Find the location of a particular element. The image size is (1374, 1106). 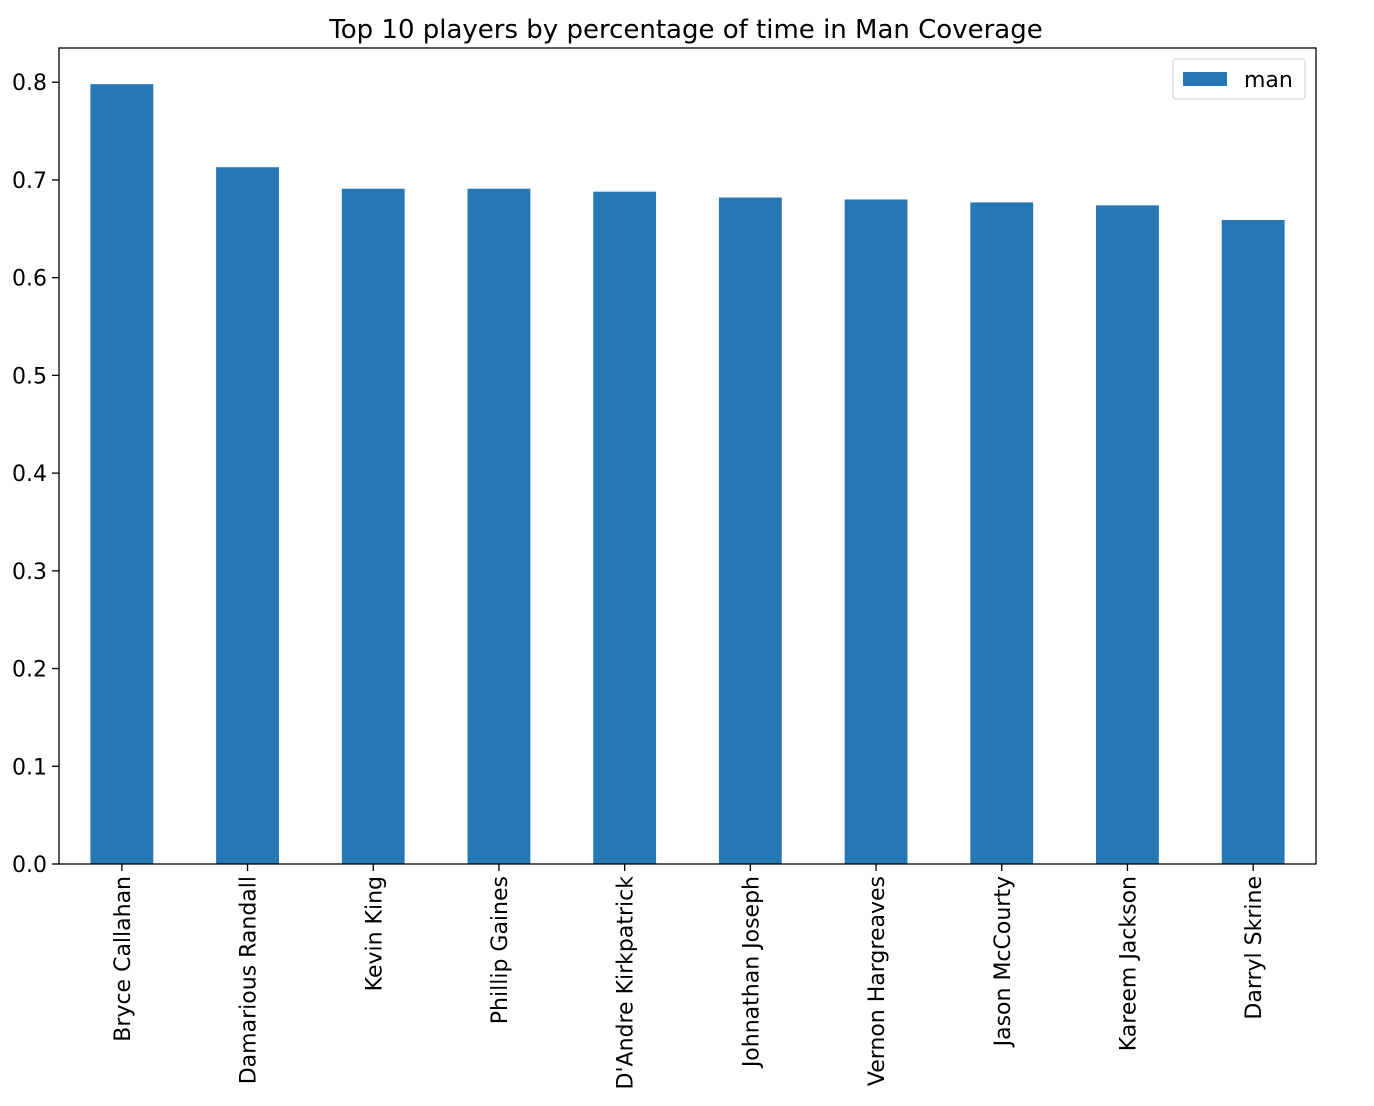

x-tick-label: Kareem Jackson is located at coordinates (1128, 963).